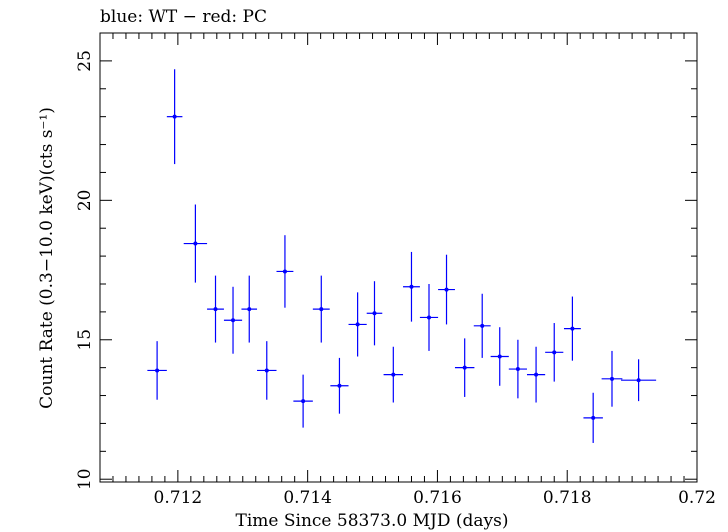 The height and width of the screenshot is (532, 728). I want to click on x-tick-label: 0.72, so click(697, 498).